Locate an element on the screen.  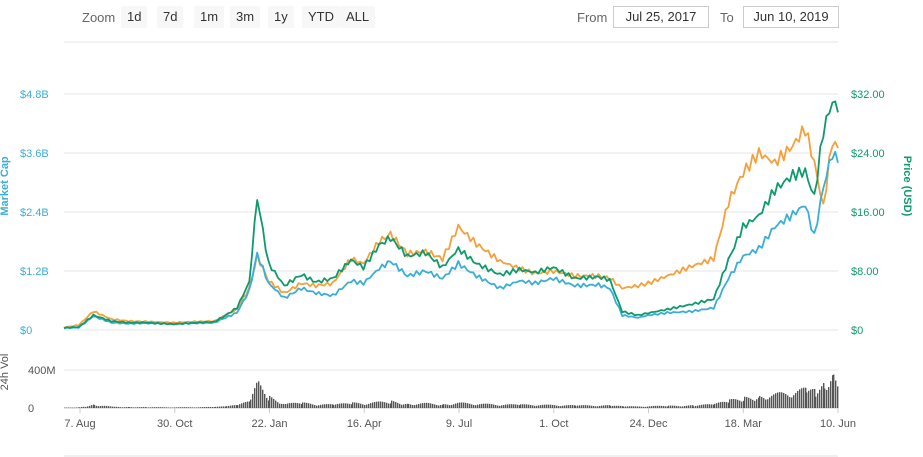
zoom-1y-button: 1y is located at coordinates (281, 17).